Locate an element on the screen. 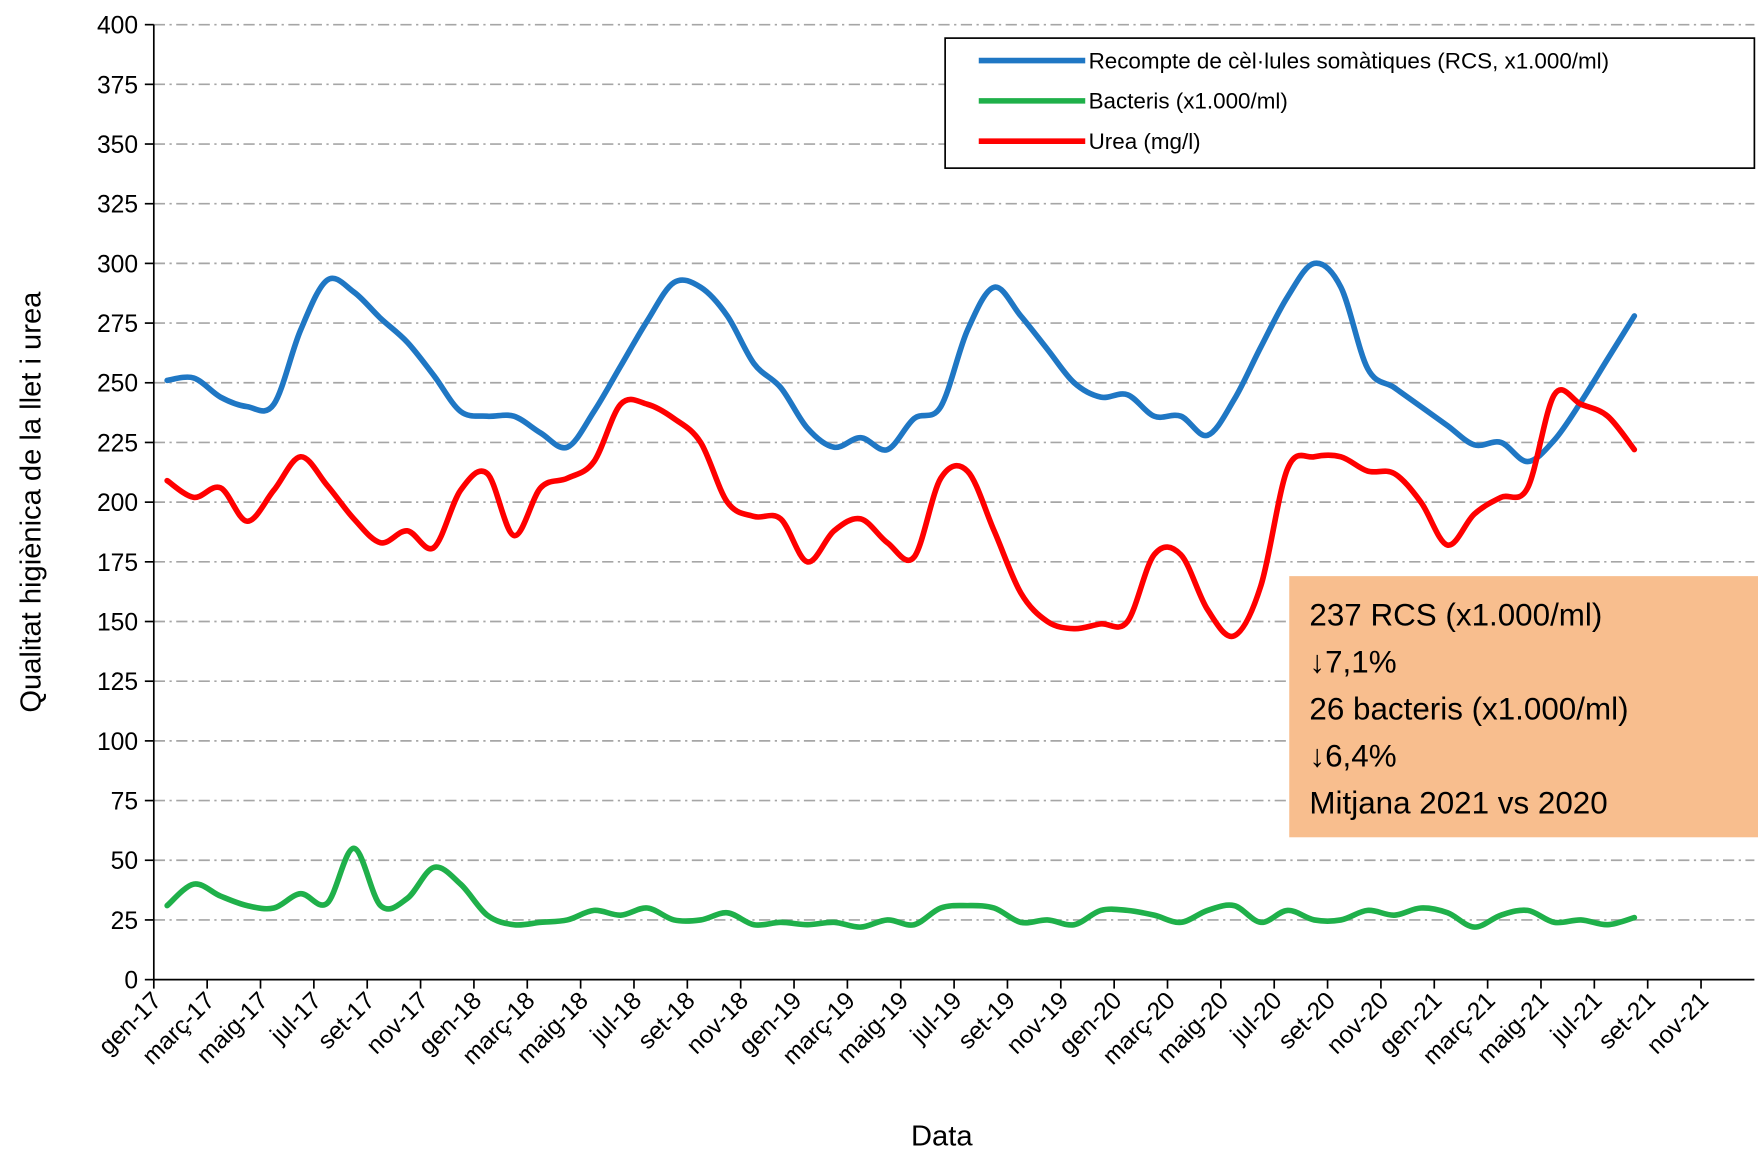 Image resolution: width=1758 pixels, height=1150 pixels. y-tick-label: 350 is located at coordinates (117, 145).